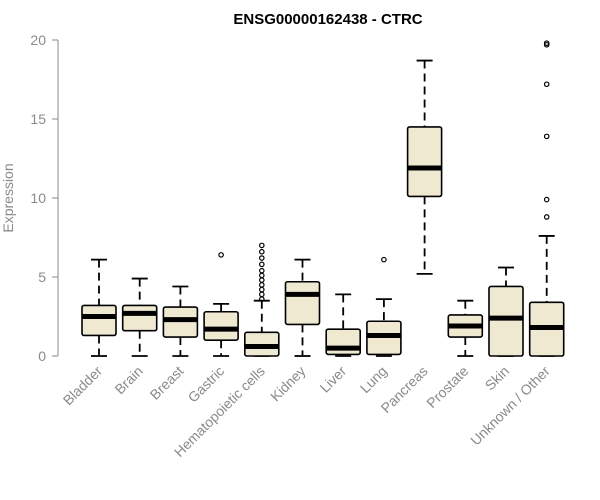 The image size is (600, 500). I want to click on box-gastric, so click(221, 304).